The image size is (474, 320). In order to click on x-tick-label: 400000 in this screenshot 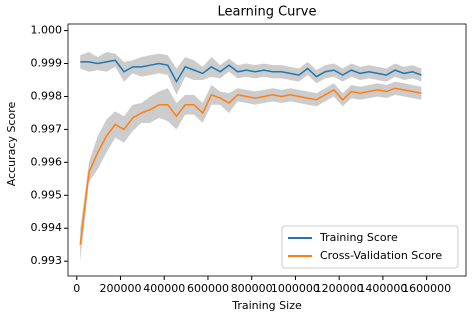, I will do `click(164, 288)`.